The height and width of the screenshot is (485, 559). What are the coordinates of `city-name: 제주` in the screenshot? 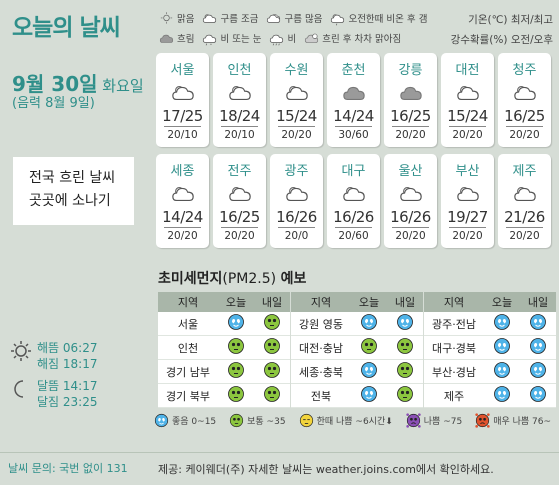 It's located at (524, 171).